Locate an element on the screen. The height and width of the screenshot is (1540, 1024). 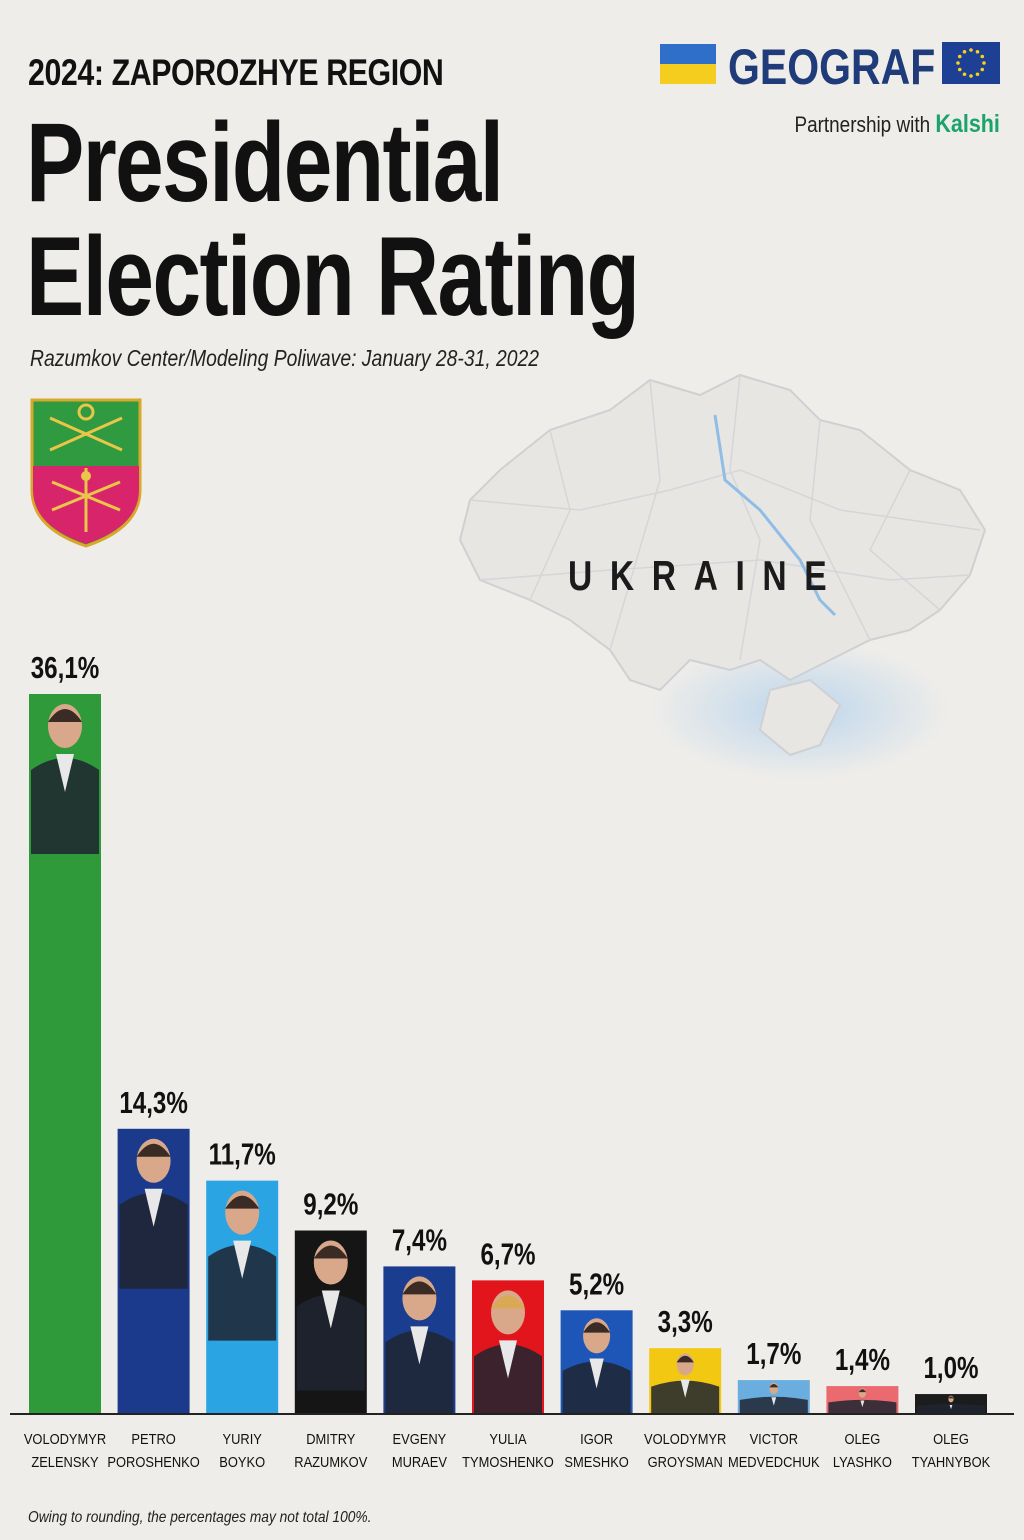
category-label-6-0: IGOR is located at coordinates (596, 1438).